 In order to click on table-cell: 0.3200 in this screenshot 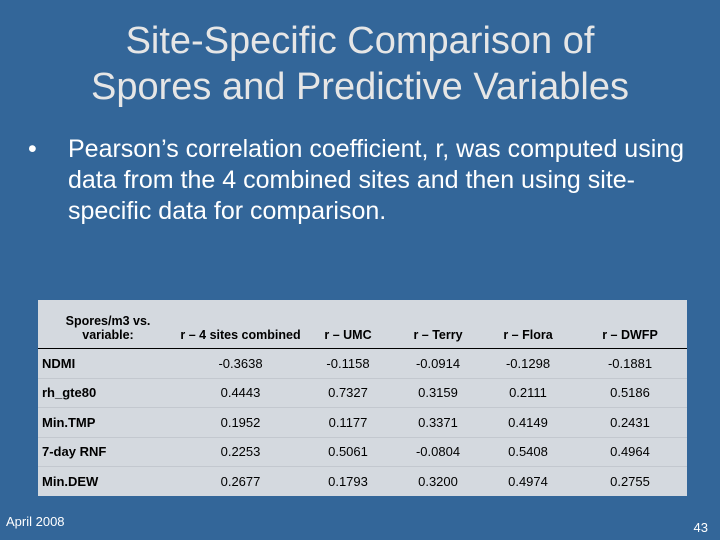, I will do `click(438, 481)`.